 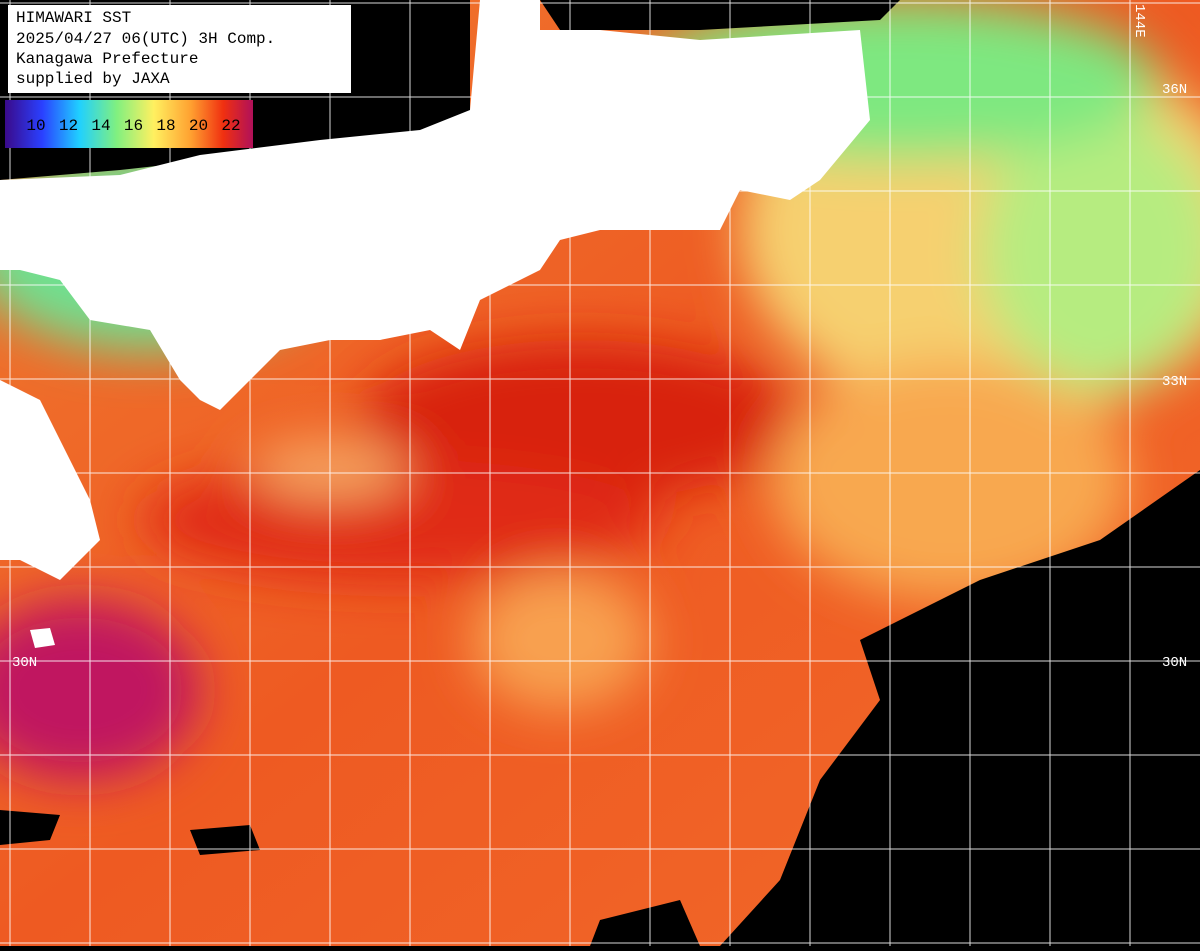 I want to click on color-legend: 10 12 14 16 18 20 22, so click(x=129, y=124).